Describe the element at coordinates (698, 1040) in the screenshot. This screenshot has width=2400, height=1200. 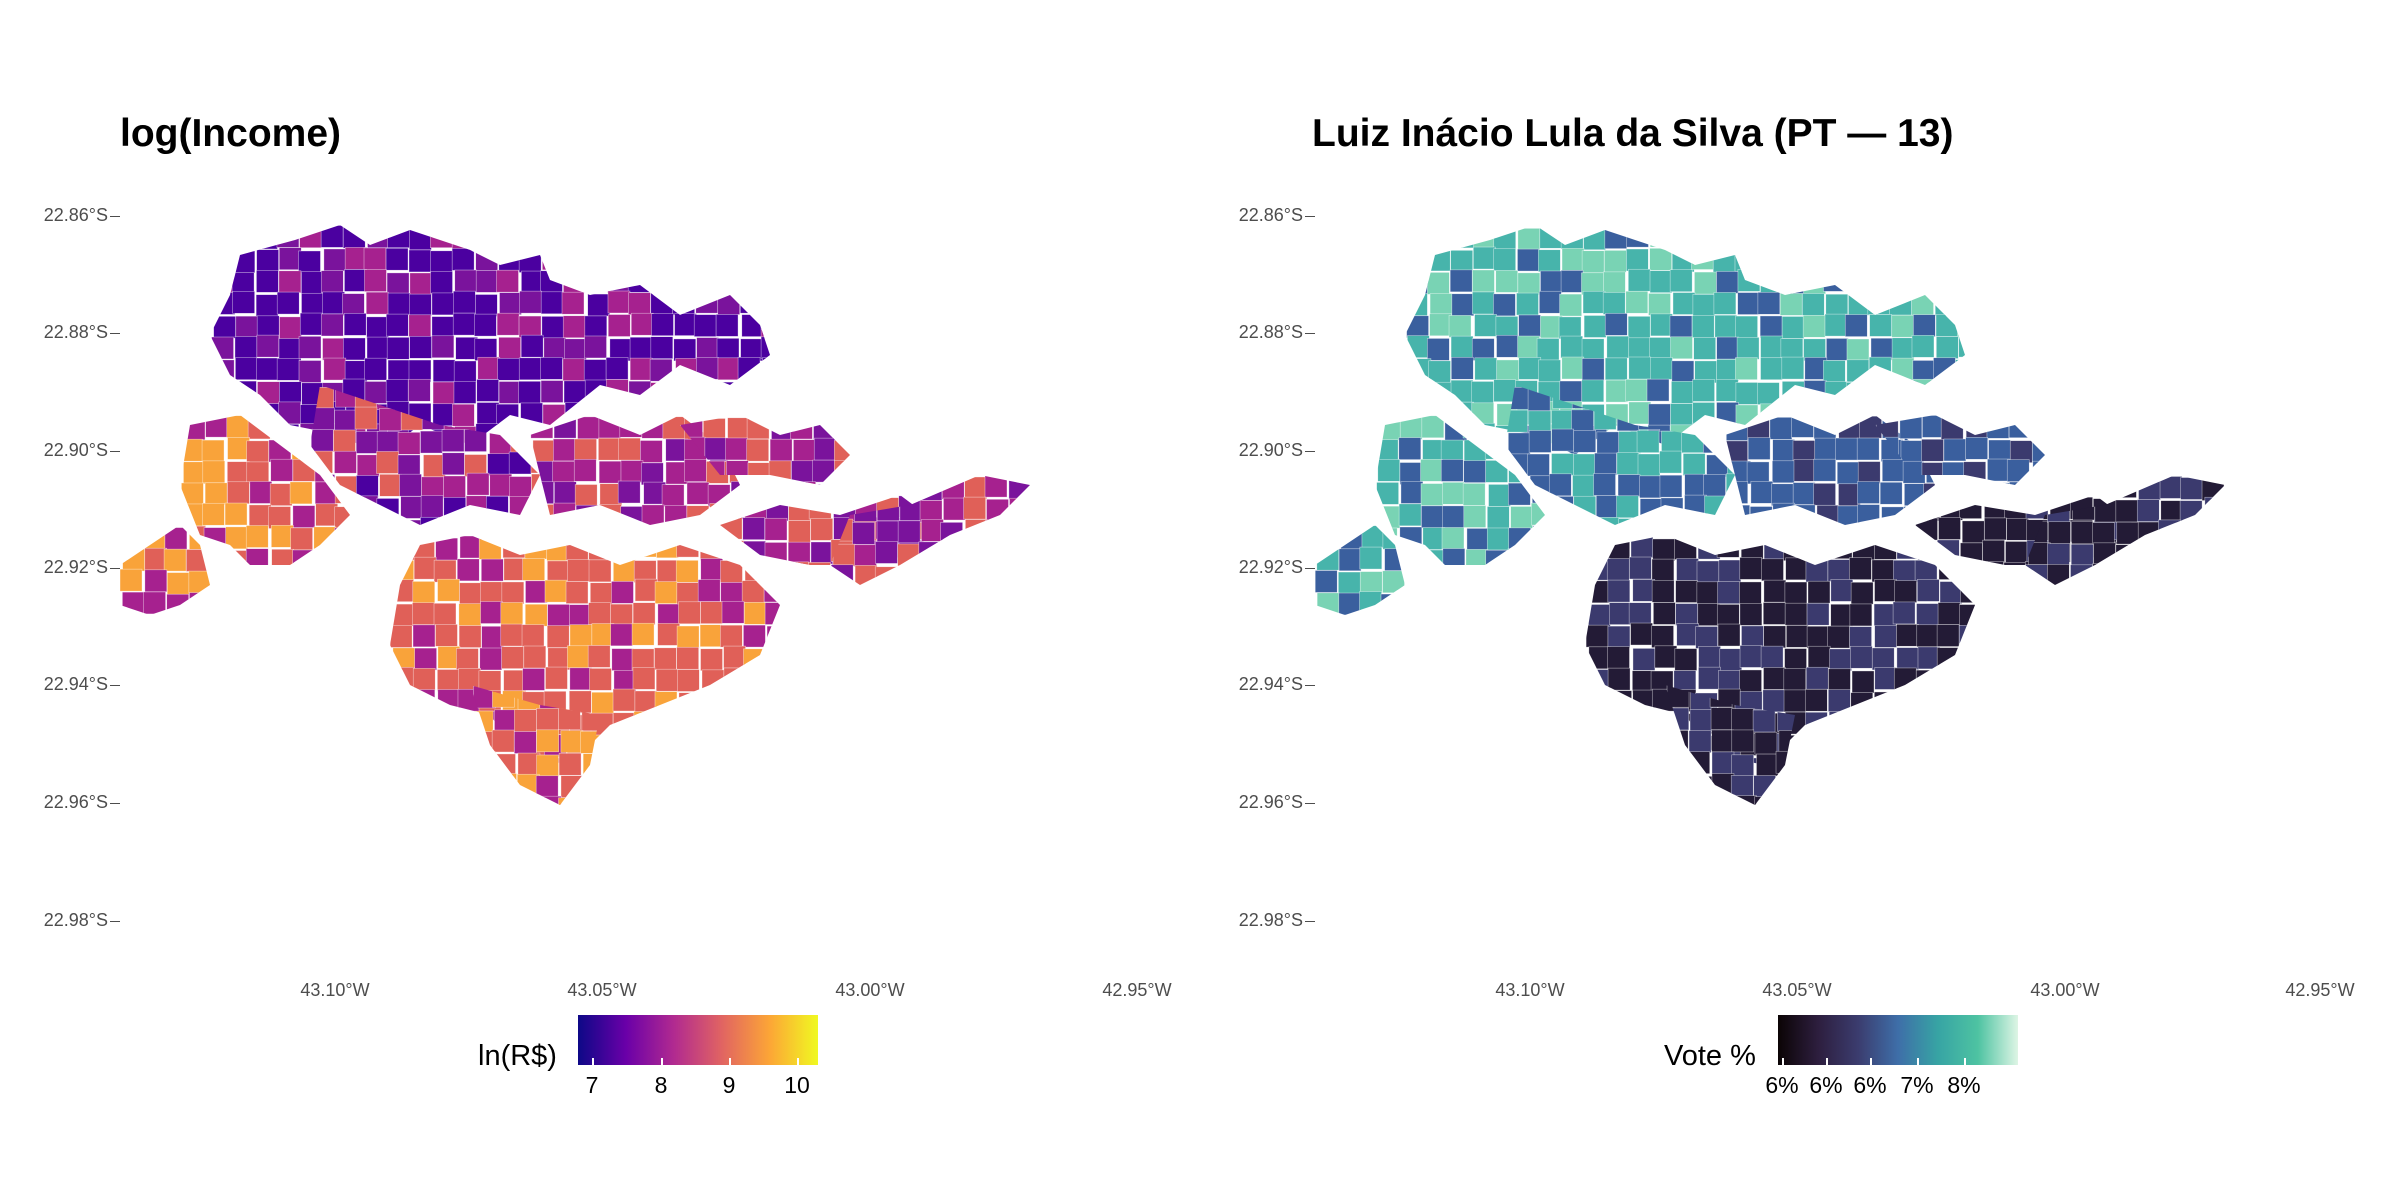
I see `colorbar` at that location.